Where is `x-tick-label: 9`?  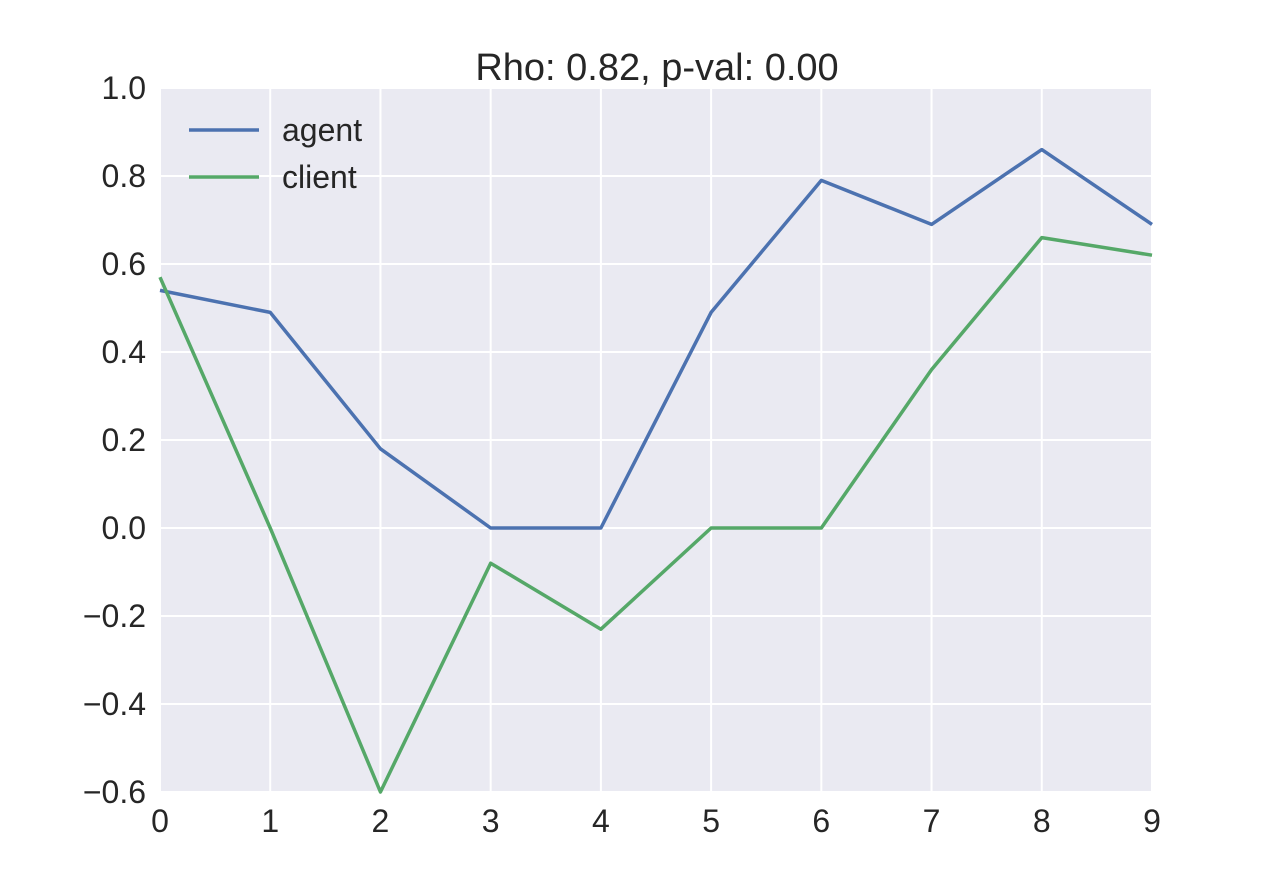 x-tick-label: 9 is located at coordinates (1152, 821).